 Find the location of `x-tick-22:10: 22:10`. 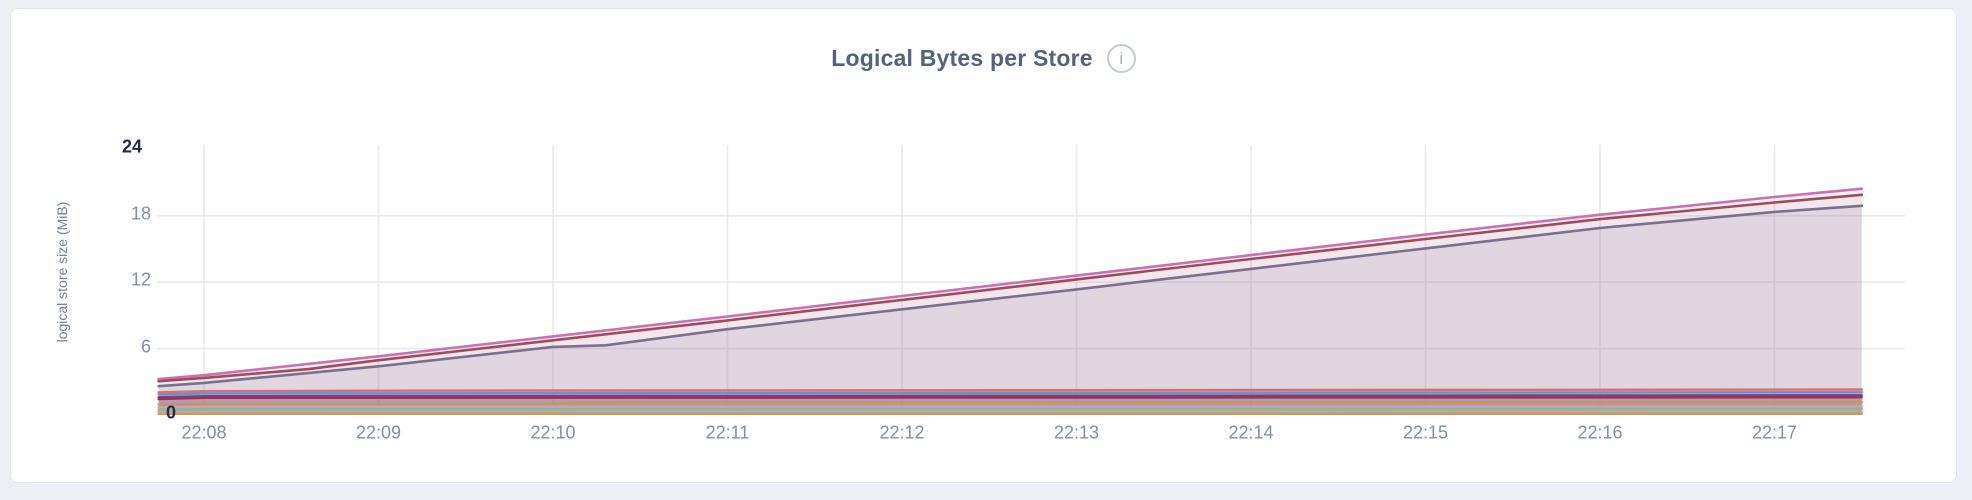

x-tick-22:10: 22:10 is located at coordinates (553, 432).